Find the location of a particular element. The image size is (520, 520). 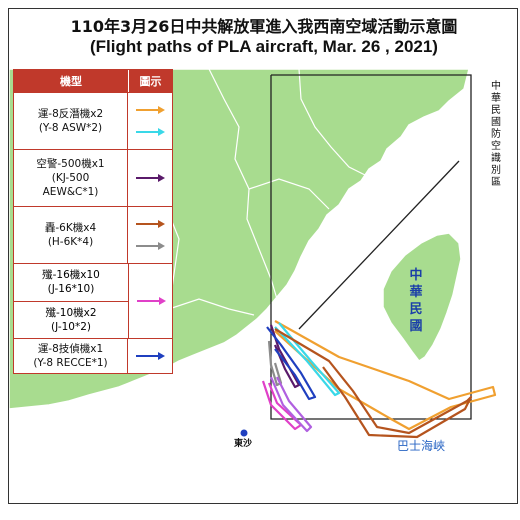

arrow-brown-icon is located at coordinates (150, 224).